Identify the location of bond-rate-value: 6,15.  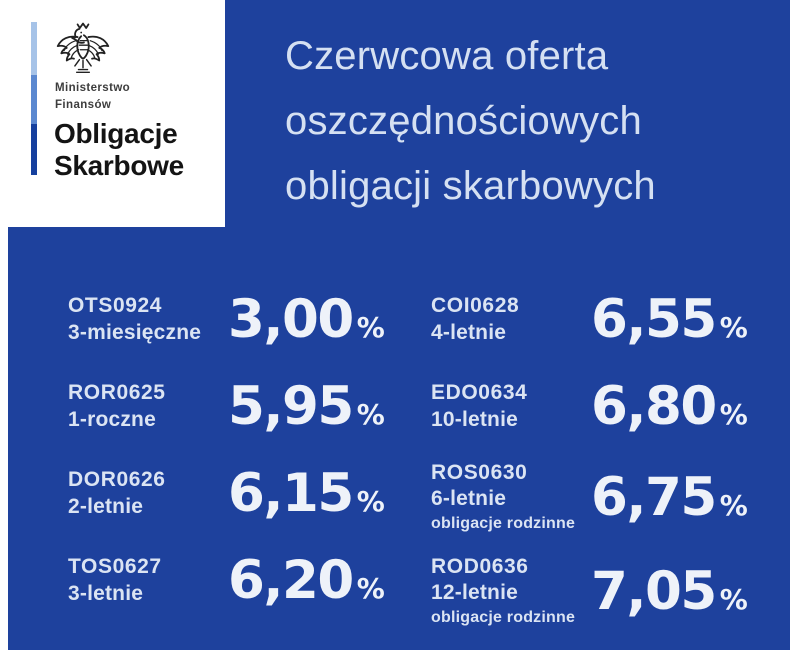
(291, 493).